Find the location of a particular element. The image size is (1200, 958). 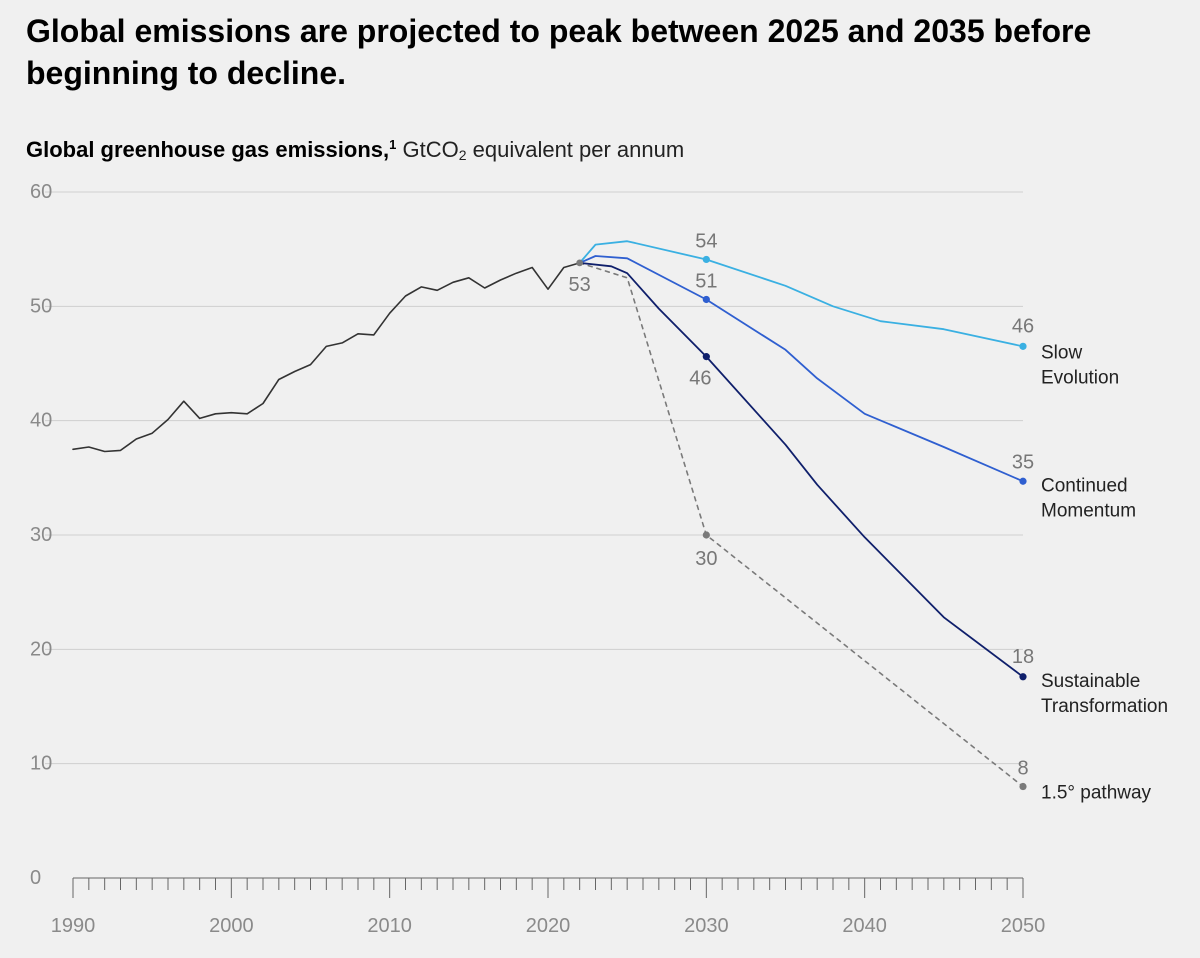

series-label-1-5-pathway: 1.5° pathway is located at coordinates (1096, 793).